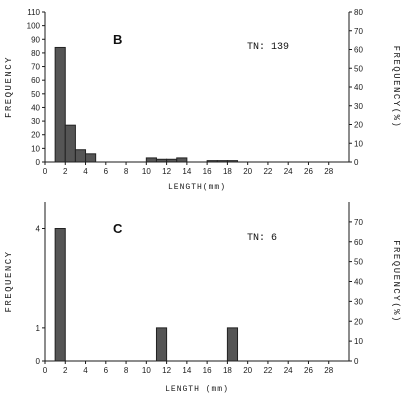  Describe the element at coordinates (33, 12) in the screenshot. I see `y-tick-label: 110` at that location.